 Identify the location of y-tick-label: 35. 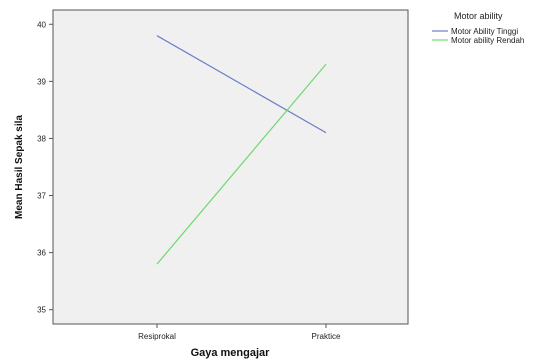
(41, 310).